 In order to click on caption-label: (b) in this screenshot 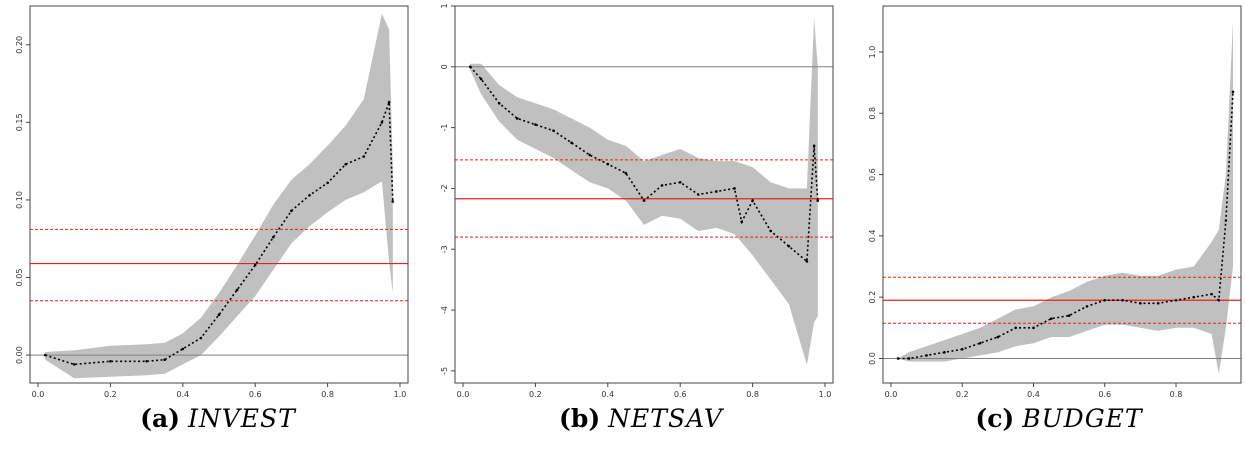, I will do `click(580, 418)`.